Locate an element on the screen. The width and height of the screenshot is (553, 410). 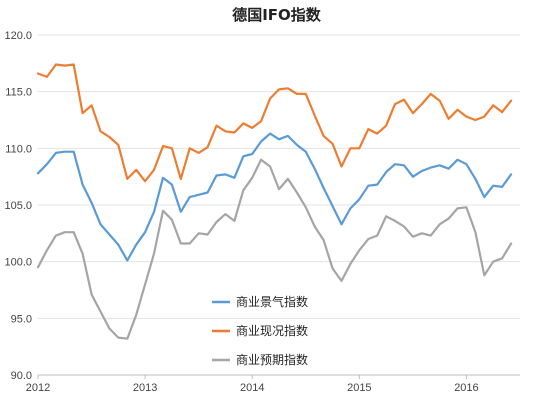
y-tick-label: 115.0 is located at coordinates (18, 93).